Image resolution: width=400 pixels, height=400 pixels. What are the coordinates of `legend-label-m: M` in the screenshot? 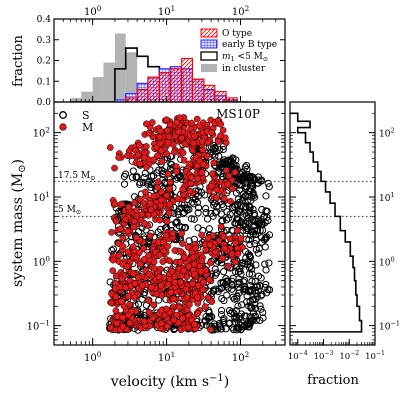 It's located at (87, 127).